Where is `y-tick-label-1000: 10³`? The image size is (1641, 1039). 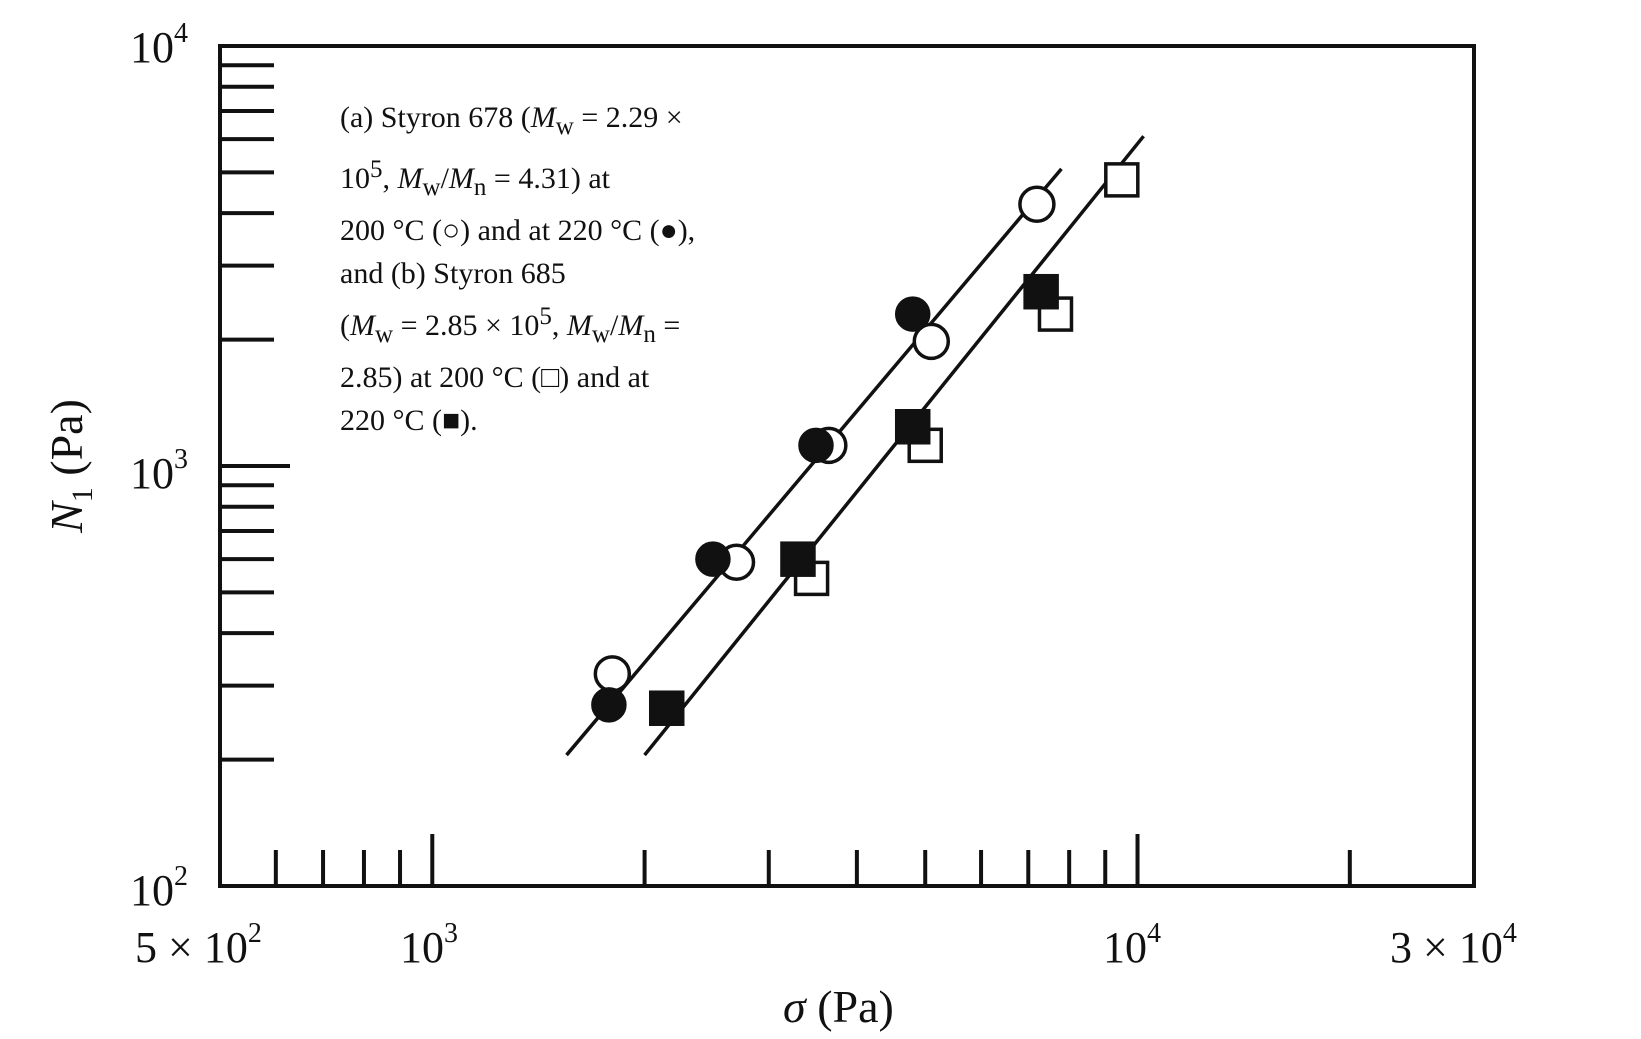
y-tick-label-1000: 10³ is located at coordinates (159, 471).